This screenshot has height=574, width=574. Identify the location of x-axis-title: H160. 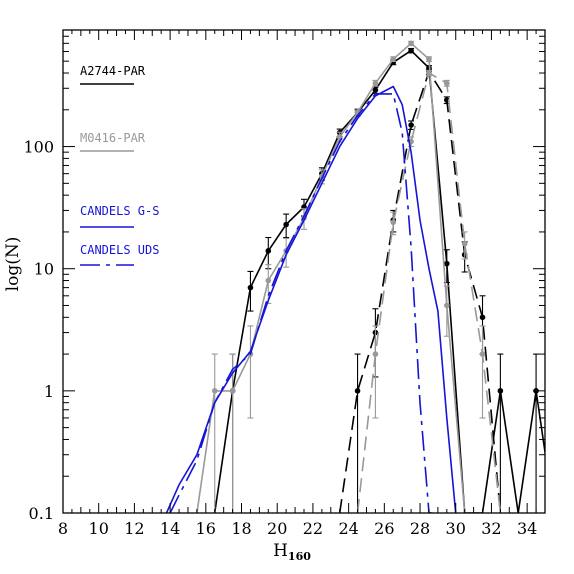
(292, 552).